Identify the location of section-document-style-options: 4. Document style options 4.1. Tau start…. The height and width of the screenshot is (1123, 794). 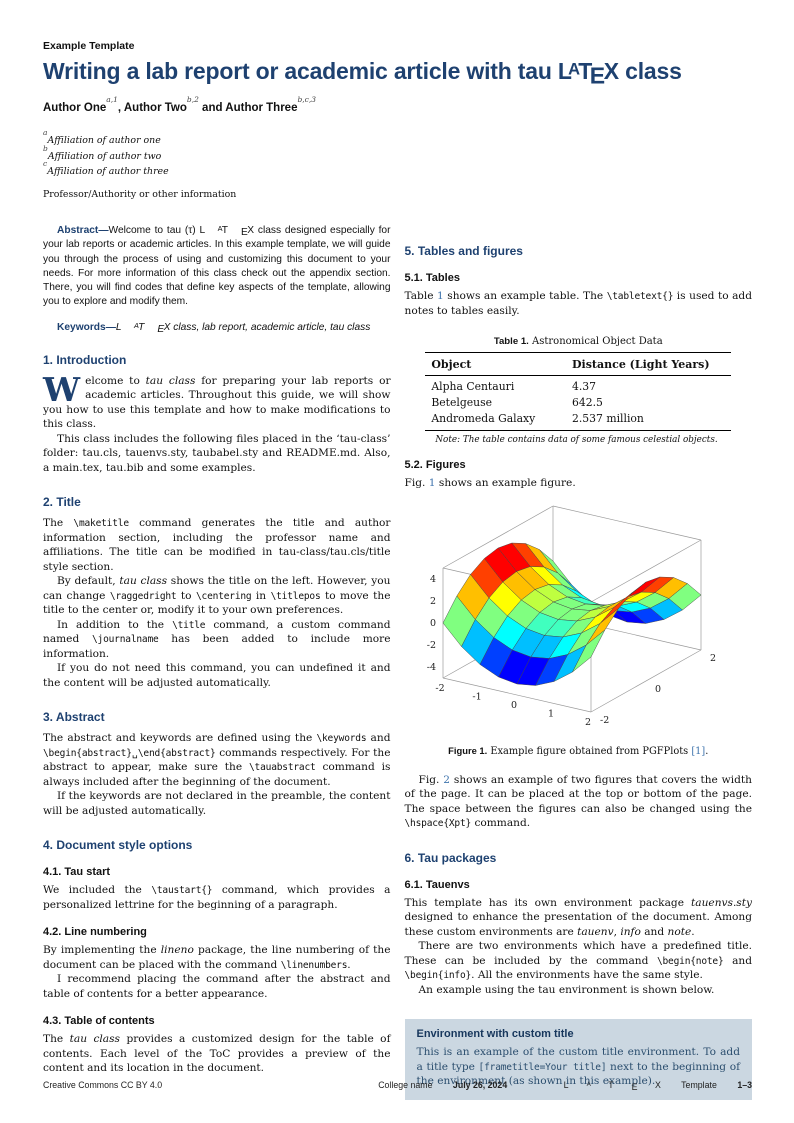
(217, 957).